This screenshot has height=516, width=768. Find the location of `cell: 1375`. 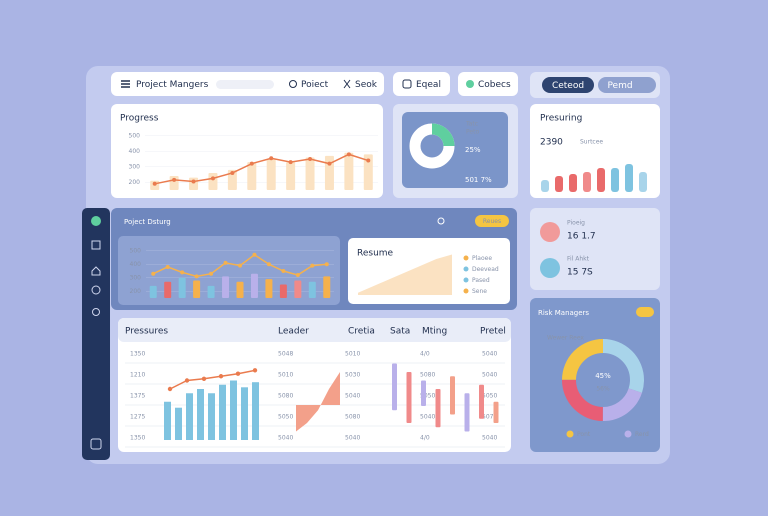

cell: 1375 is located at coordinates (137, 396).